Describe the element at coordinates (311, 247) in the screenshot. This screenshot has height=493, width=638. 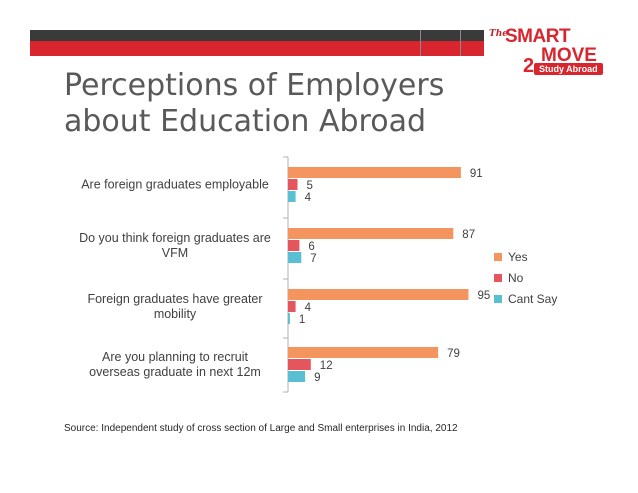
I see `data-label: 6` at that location.